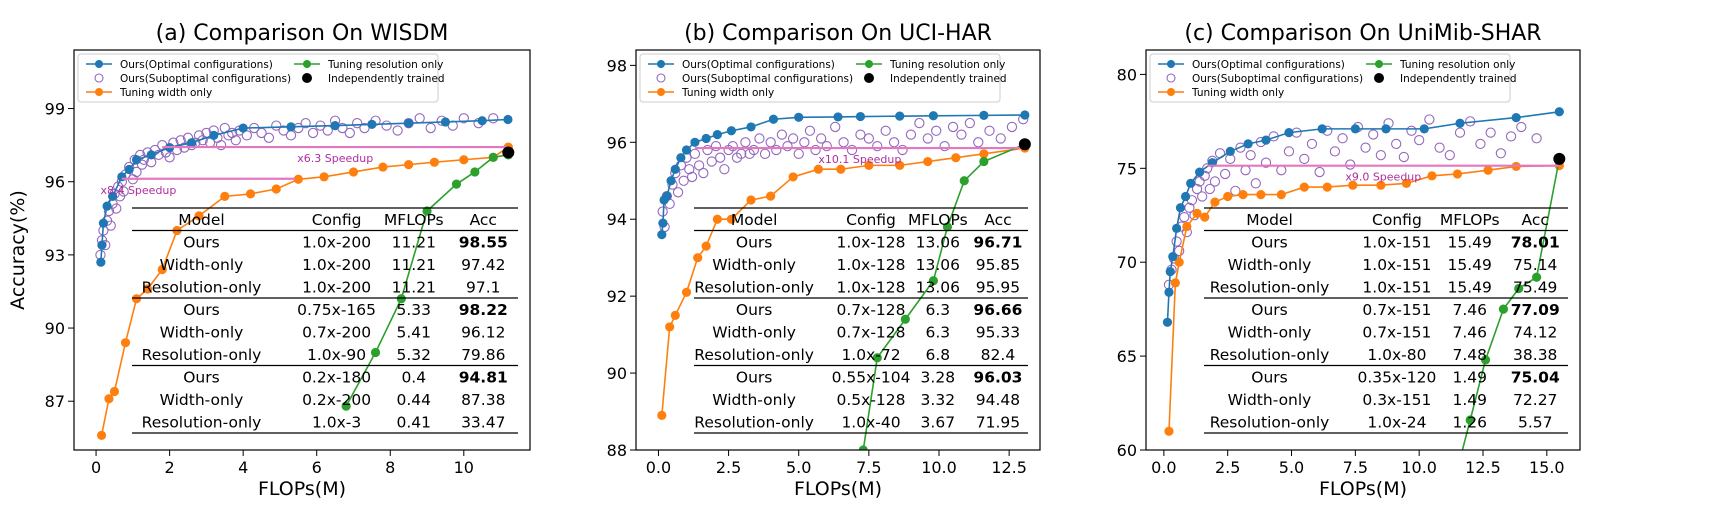 This screenshot has height=506, width=1735. Describe the element at coordinates (464, 467) in the screenshot. I see `x-tick-label: 10` at that location.